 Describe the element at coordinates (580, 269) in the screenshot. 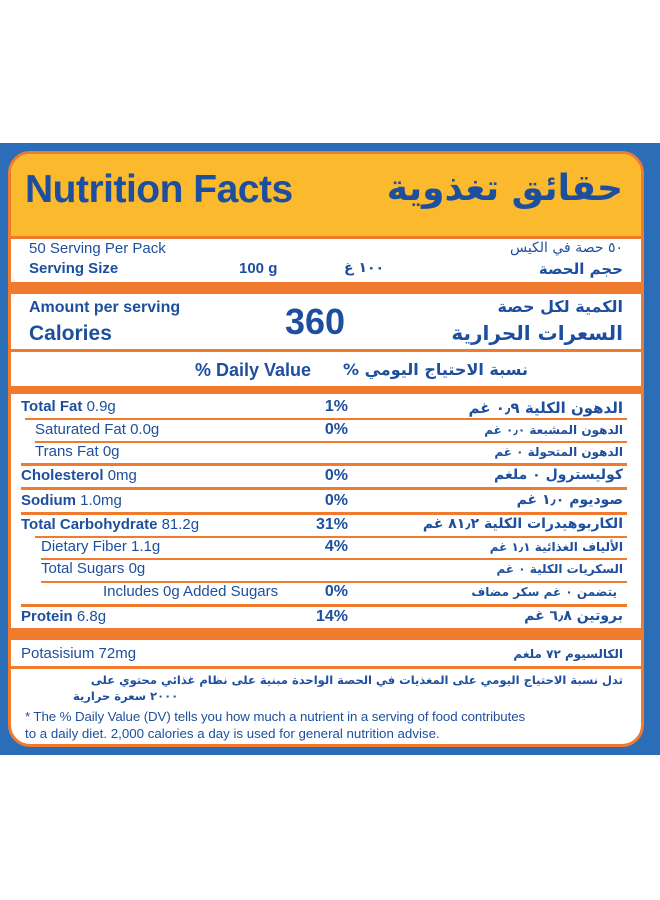

I see `serving-size-label-arabic: حجم الحصة` at that location.